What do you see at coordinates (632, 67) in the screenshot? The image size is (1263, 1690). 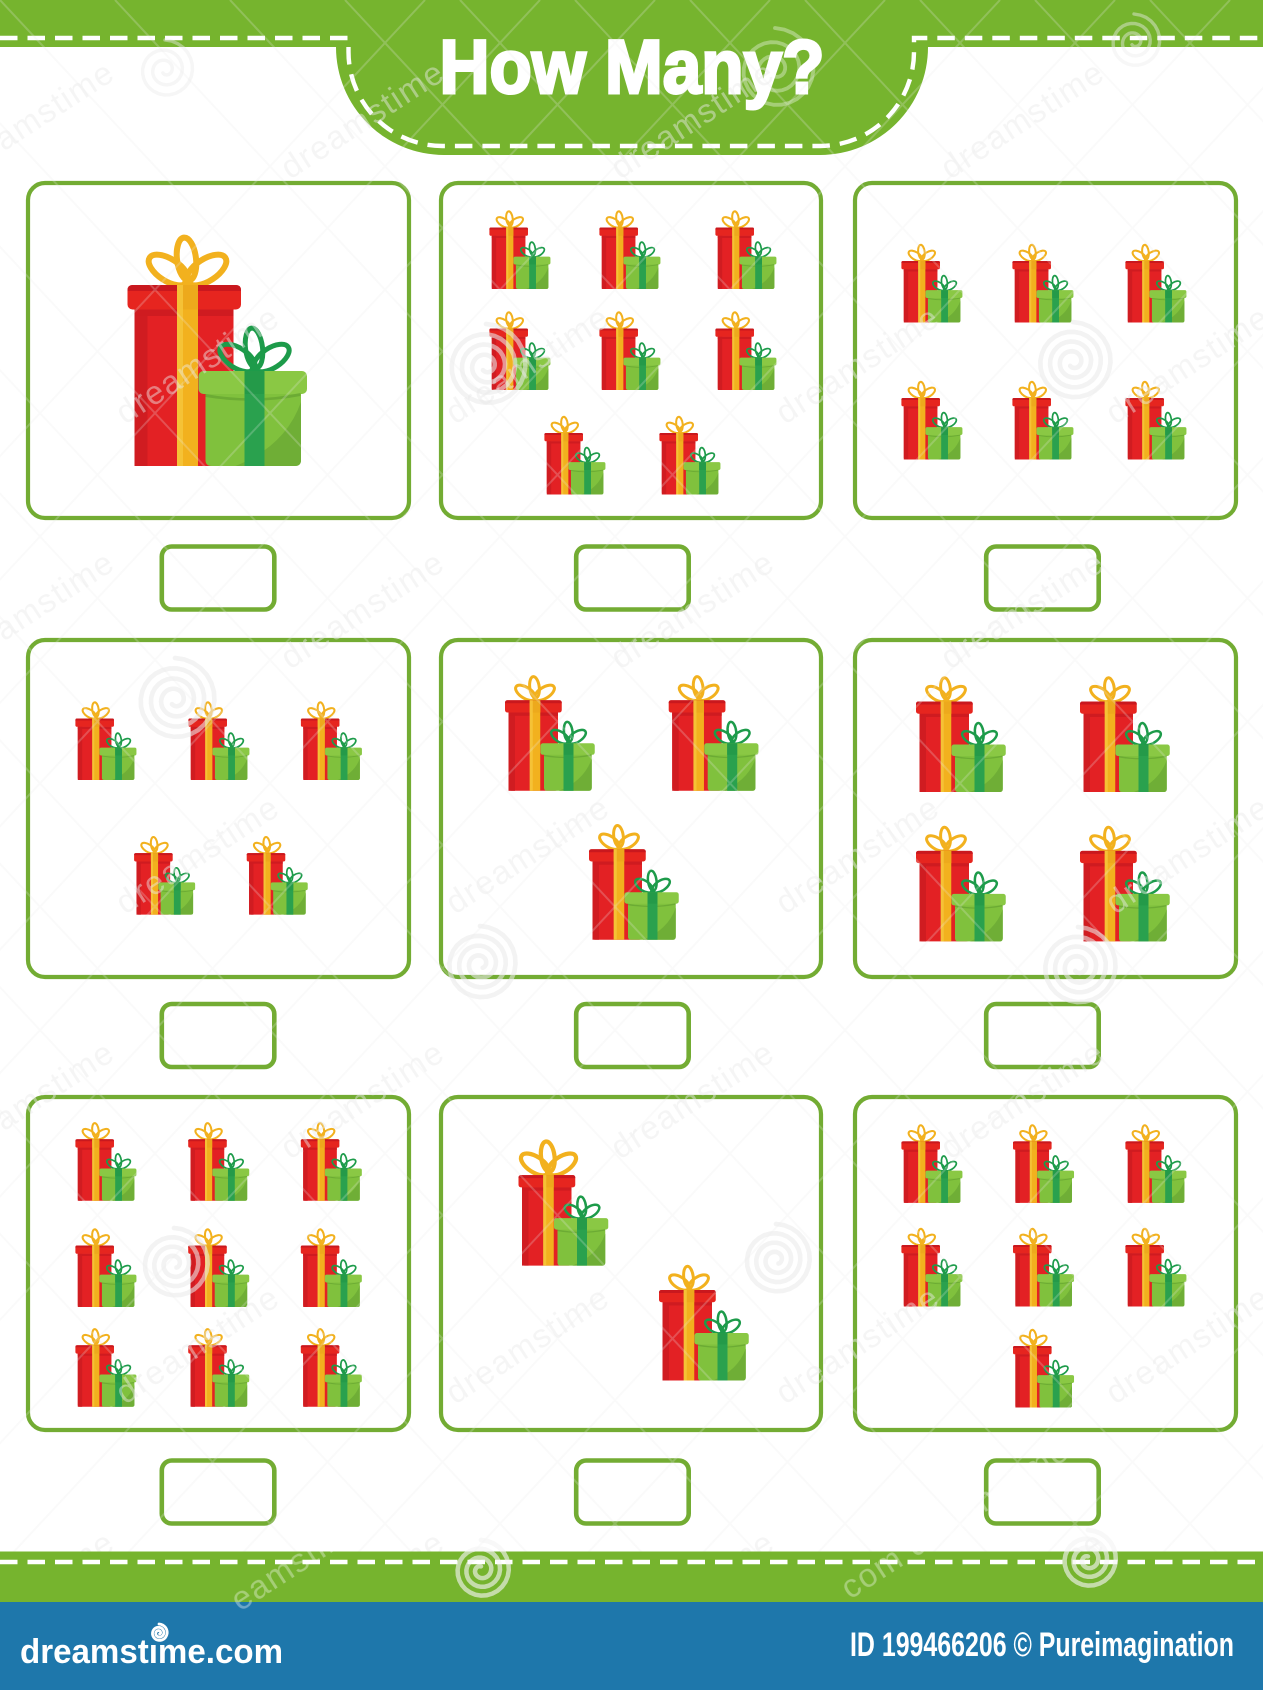 I see `svg-text: How Many?` at bounding box center [632, 67].